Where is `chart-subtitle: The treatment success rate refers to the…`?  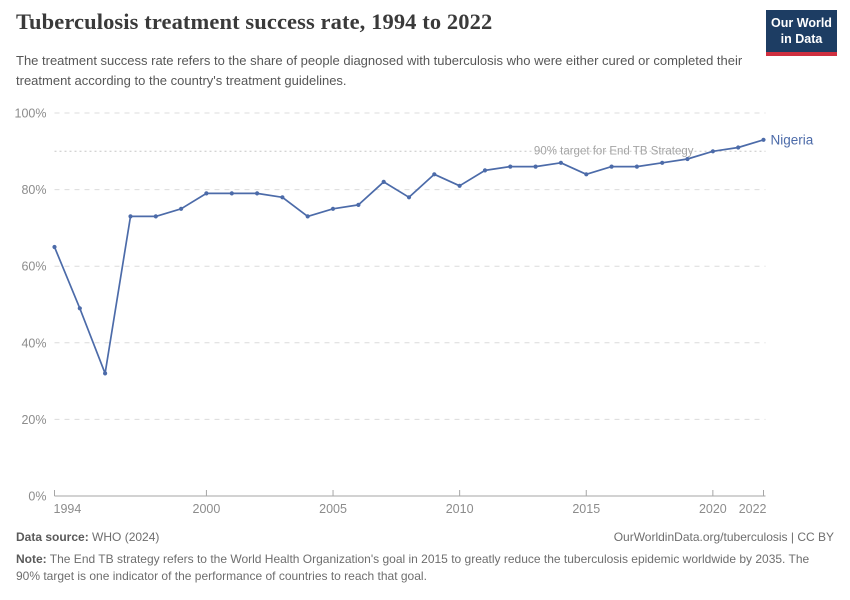 chart-subtitle: The treatment success rate refers to the… is located at coordinates (379, 70).